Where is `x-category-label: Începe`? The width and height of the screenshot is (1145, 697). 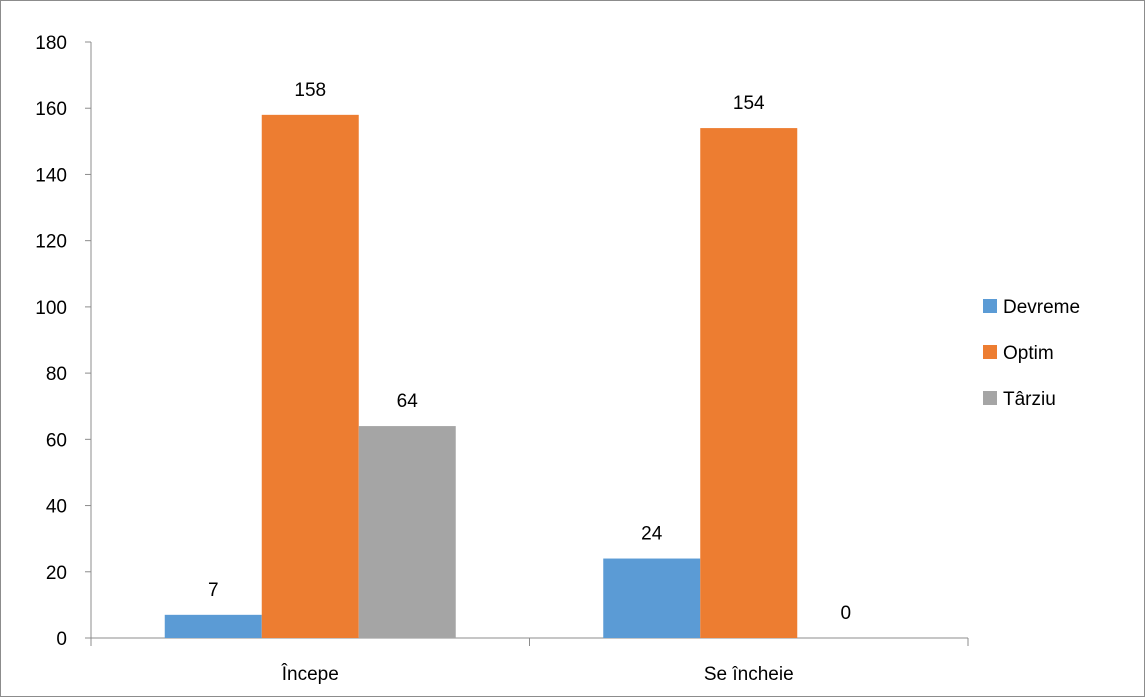
x-category-label: Începe is located at coordinates (310, 674).